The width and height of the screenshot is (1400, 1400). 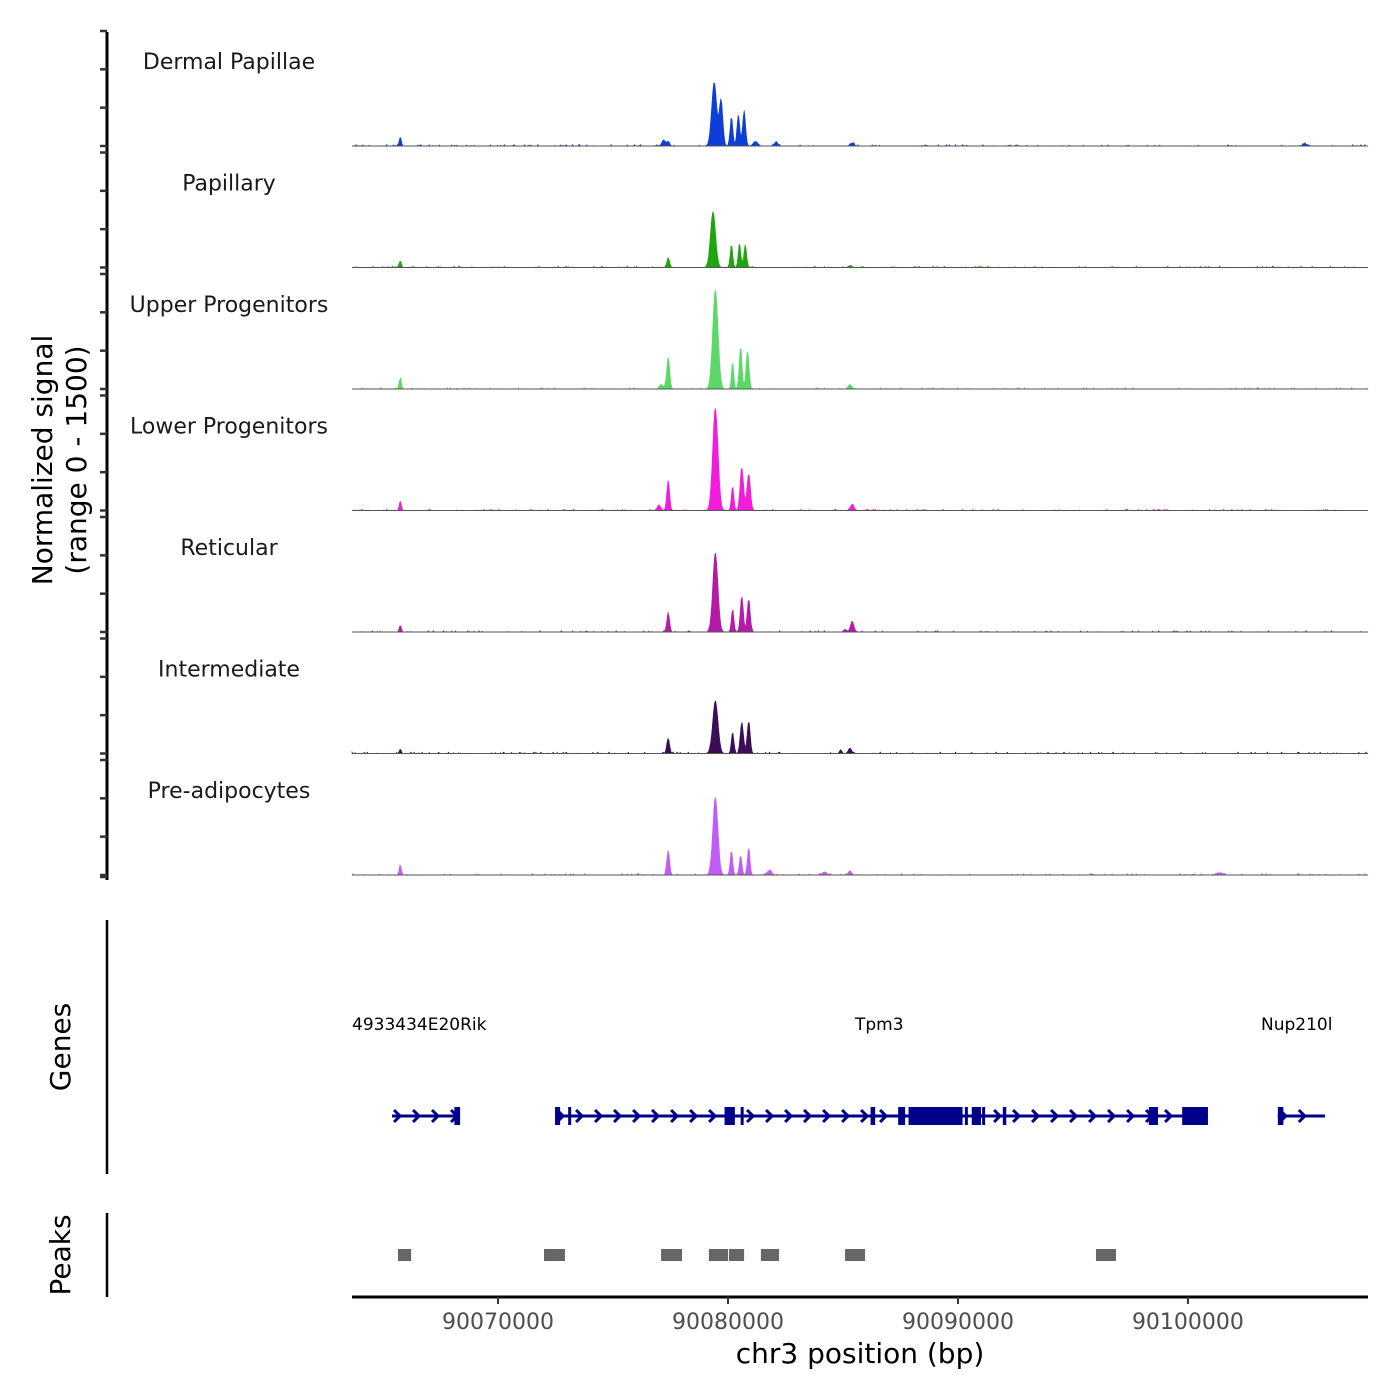 What do you see at coordinates (843, 1316) in the screenshot?
I see `x-axis-ticks: 90070000 90080000 90090000 90100000` at bounding box center [843, 1316].